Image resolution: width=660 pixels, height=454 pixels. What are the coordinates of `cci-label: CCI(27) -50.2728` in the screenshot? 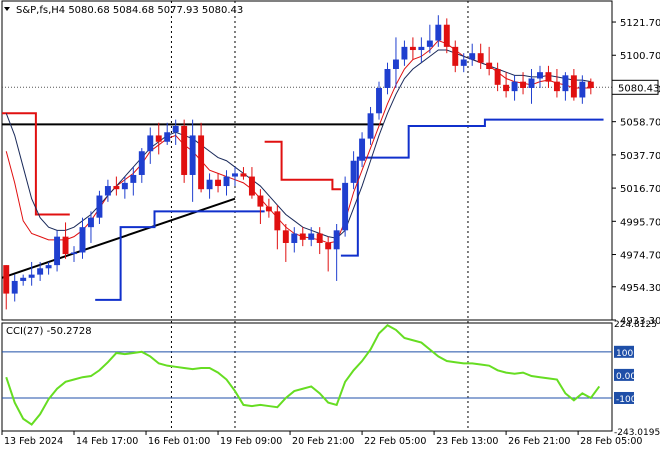 It's located at (49, 331).